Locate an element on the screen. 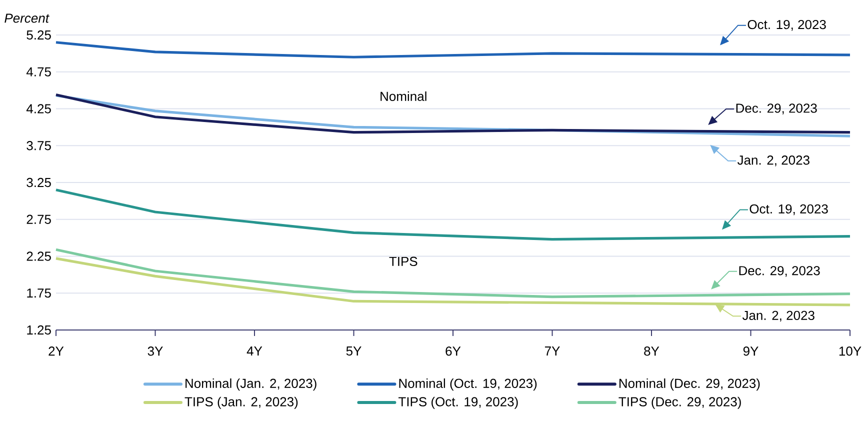  y-tick-label: 3.25 is located at coordinates (38, 183).